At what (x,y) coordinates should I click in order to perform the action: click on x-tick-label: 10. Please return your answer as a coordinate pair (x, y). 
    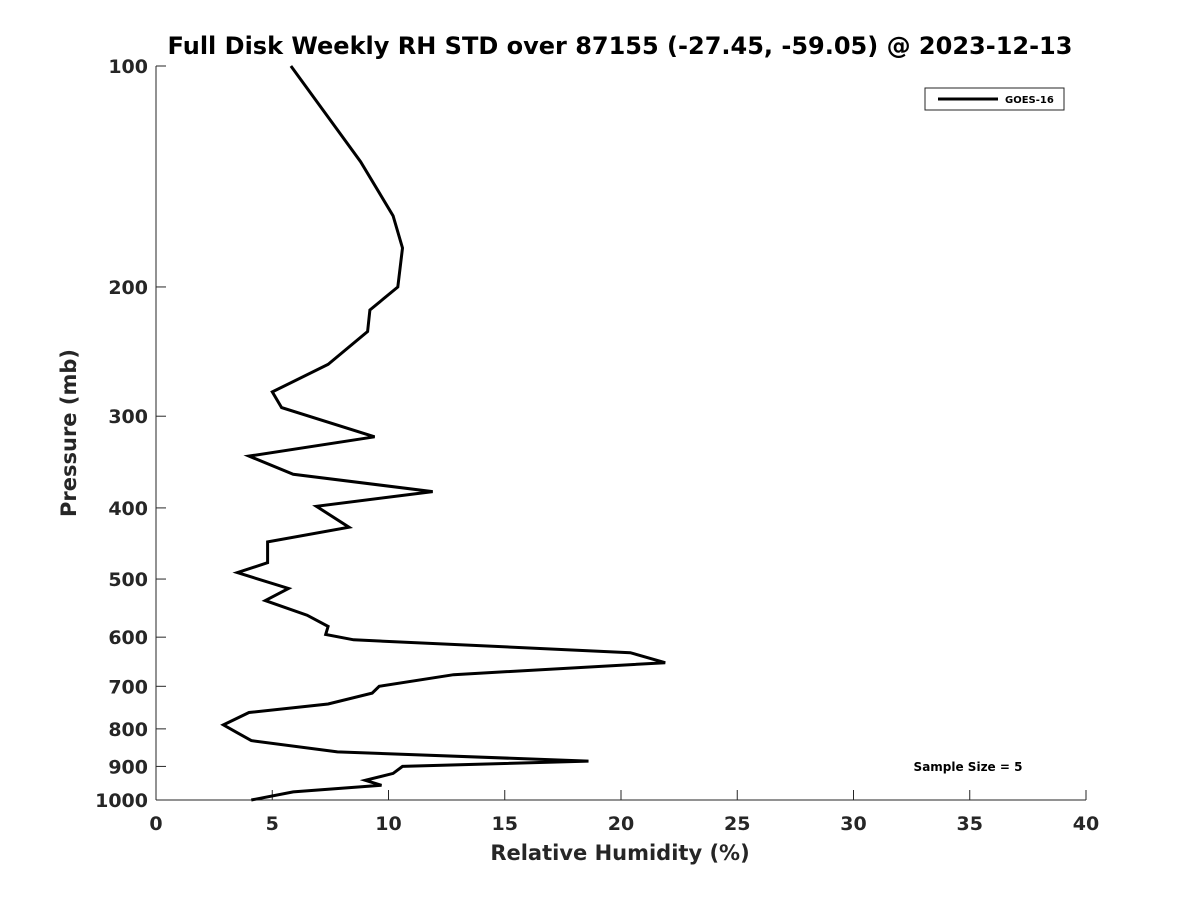
    Looking at the image, I should click on (388, 824).